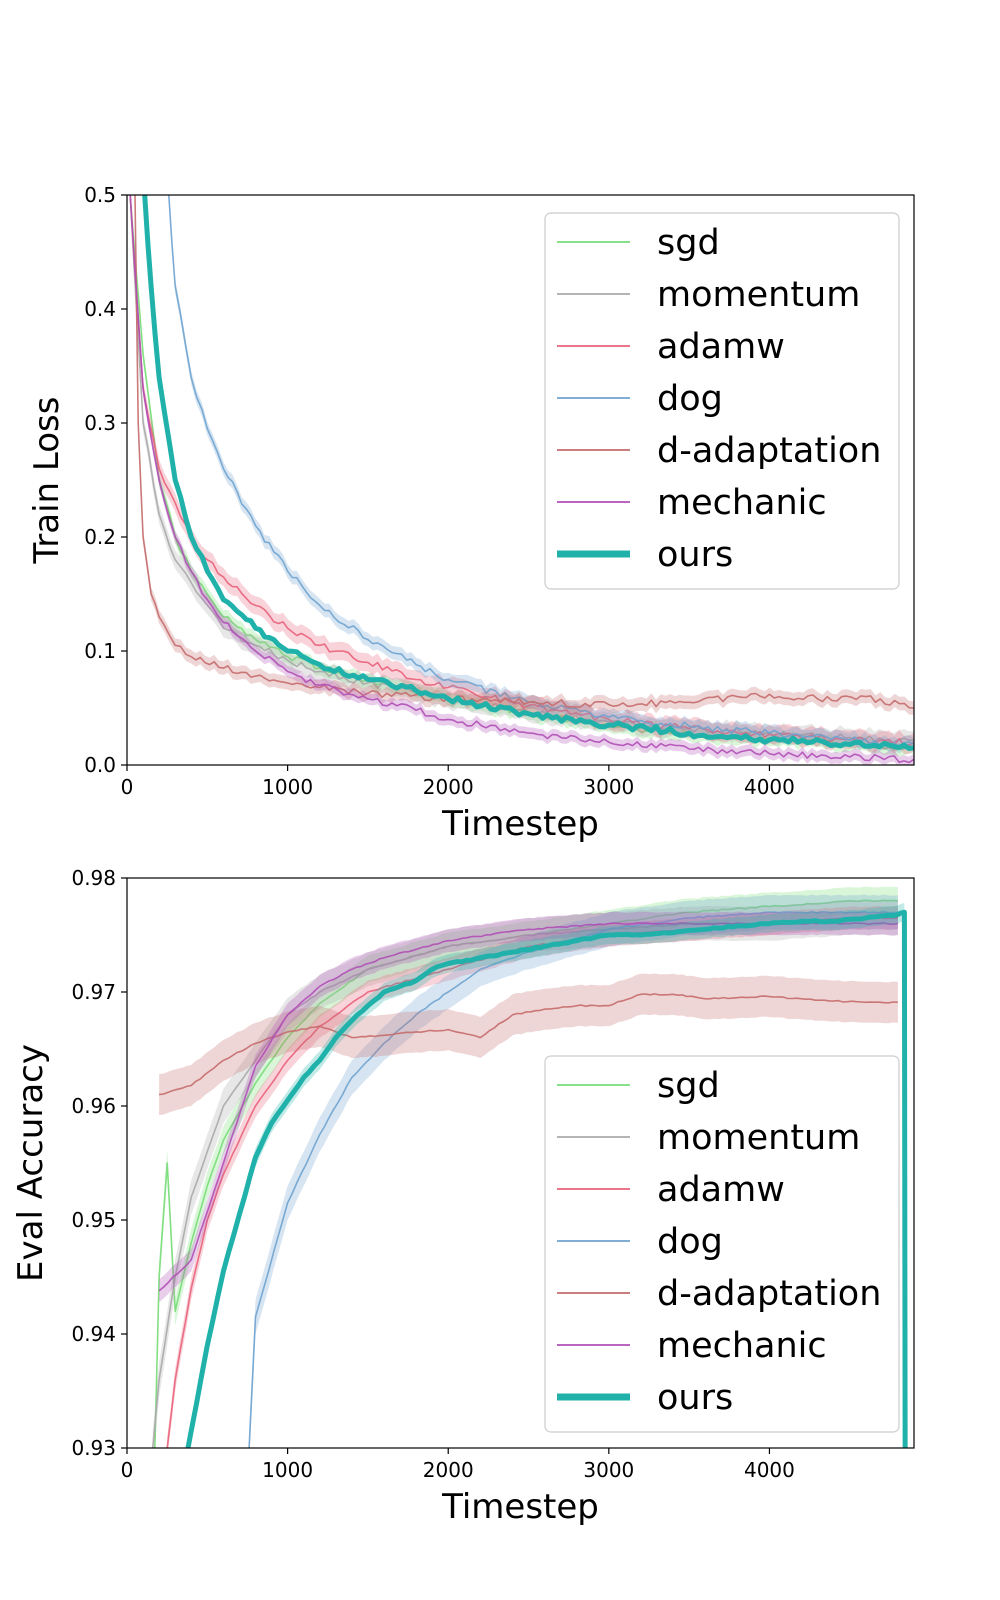 Image resolution: width=1000 pixels, height=1600 pixels. I want to click on y-axis-label: Eval Accuracy, so click(31, 1163).